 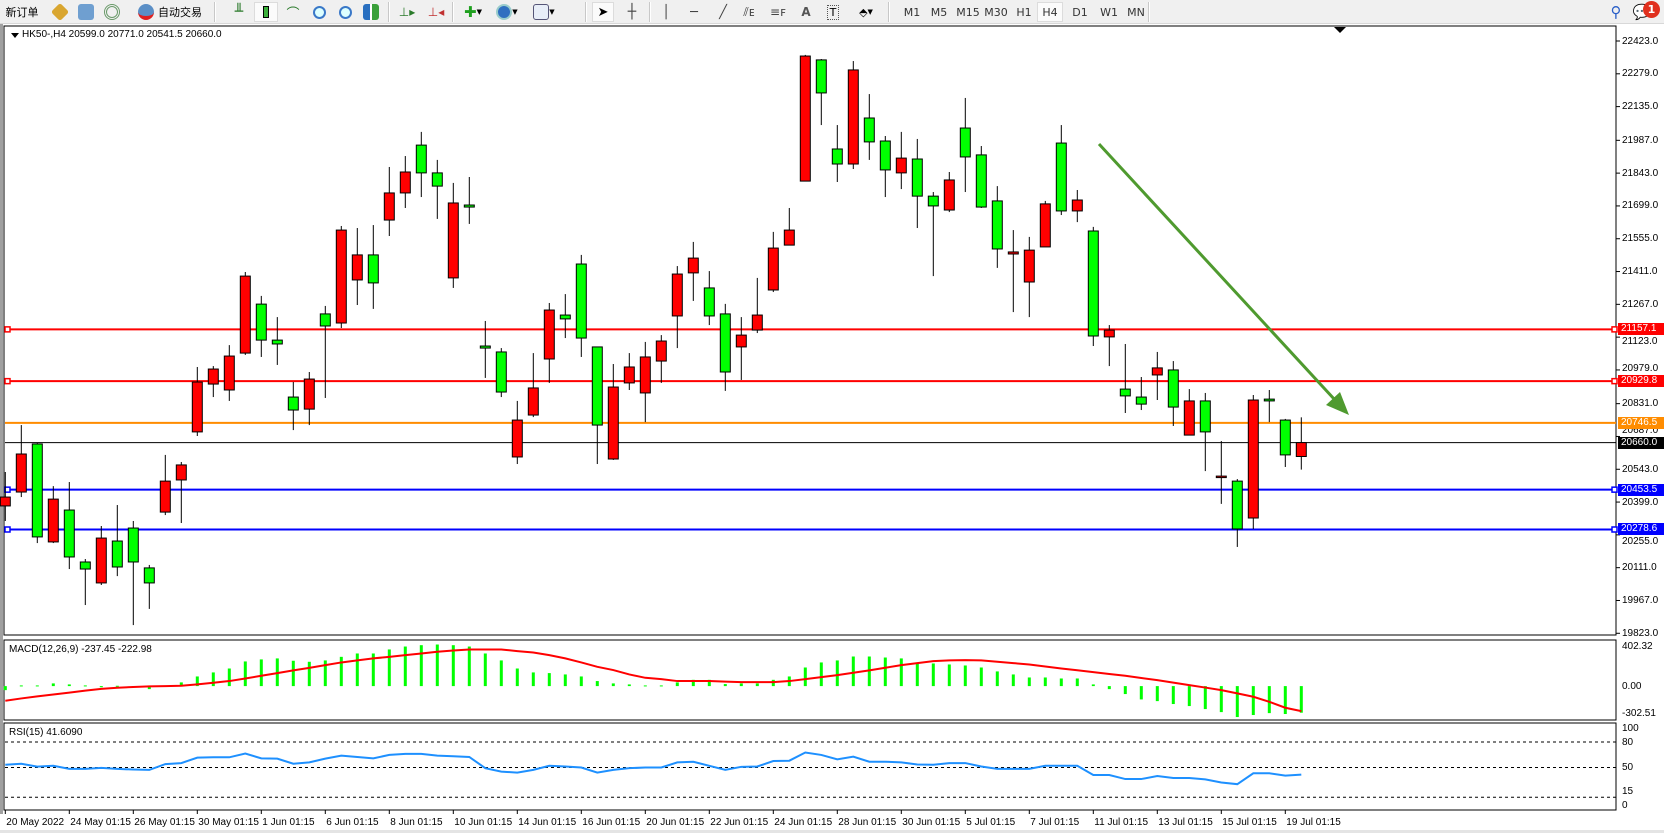 What do you see at coordinates (1223, 278) in the screenshot?
I see `trend-arrow` at bounding box center [1223, 278].